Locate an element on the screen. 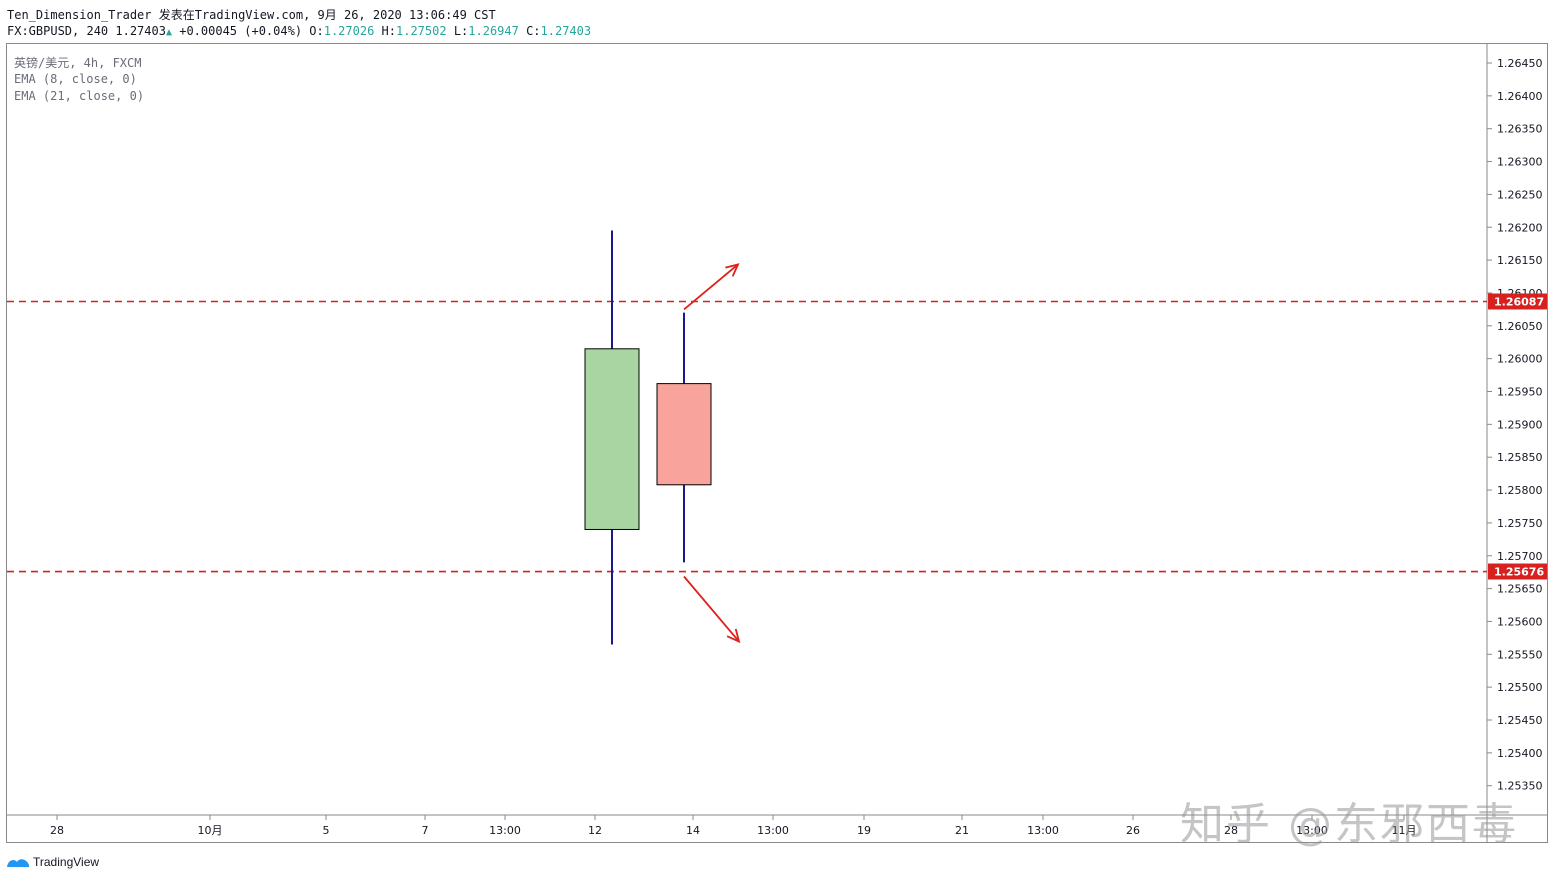  price-tick-label: 1.26250 is located at coordinates (1520, 194).